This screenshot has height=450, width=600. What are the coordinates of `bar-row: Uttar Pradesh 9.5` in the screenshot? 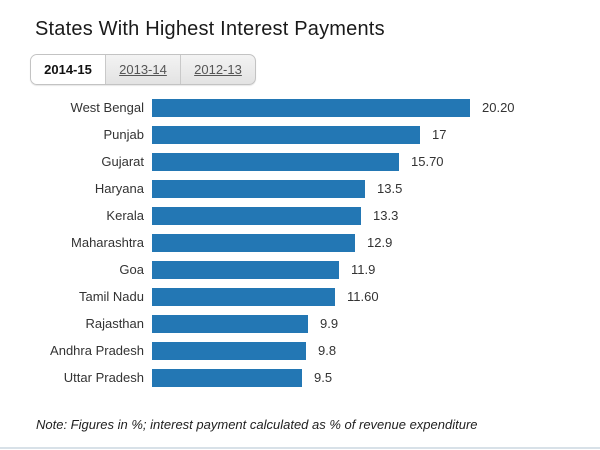 It's located at (315, 377).